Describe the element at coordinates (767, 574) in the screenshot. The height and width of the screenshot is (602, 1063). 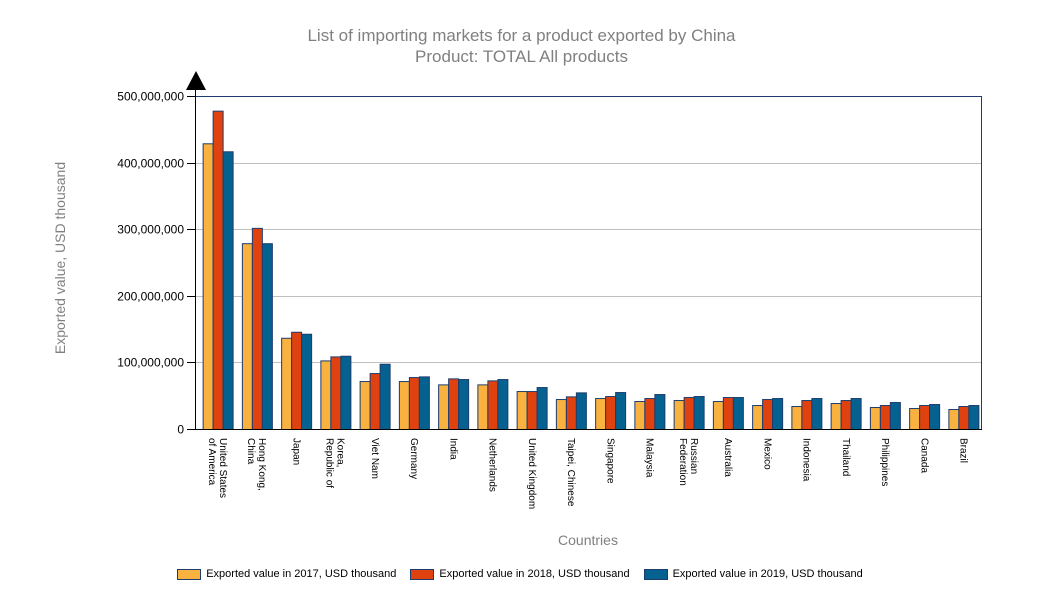
I see `legend-label: Exported value in 2019, USD thousand` at that location.